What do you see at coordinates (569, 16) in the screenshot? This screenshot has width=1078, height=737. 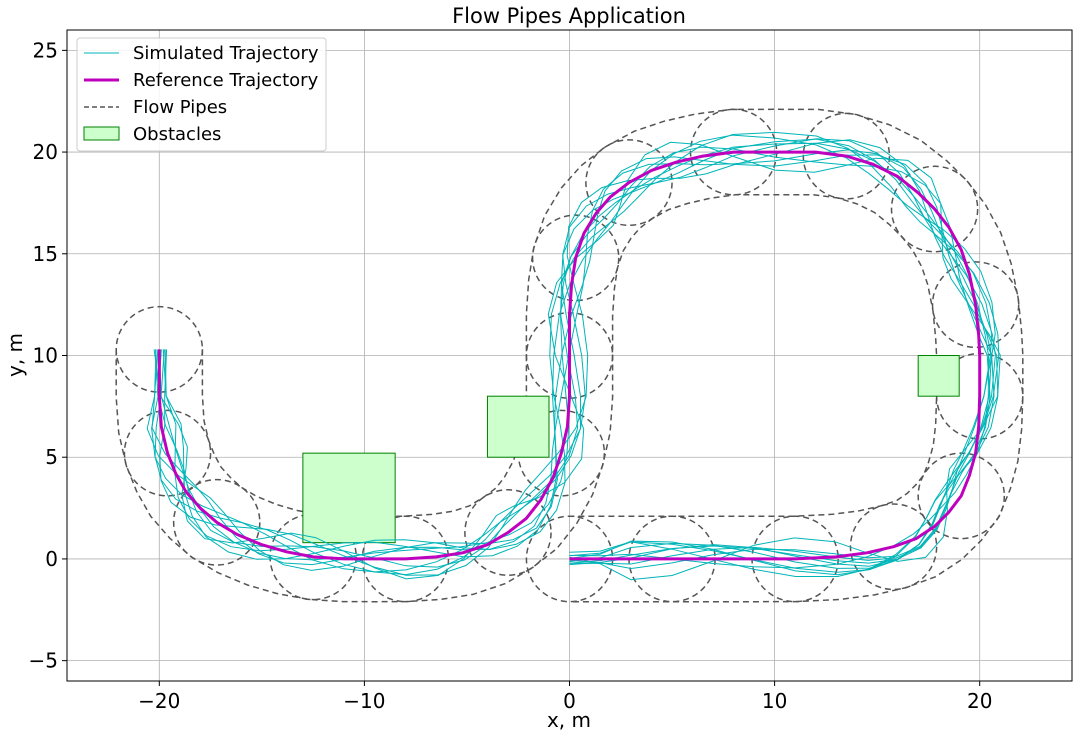 I see `chart-title: Flow Pipes Application` at bounding box center [569, 16].